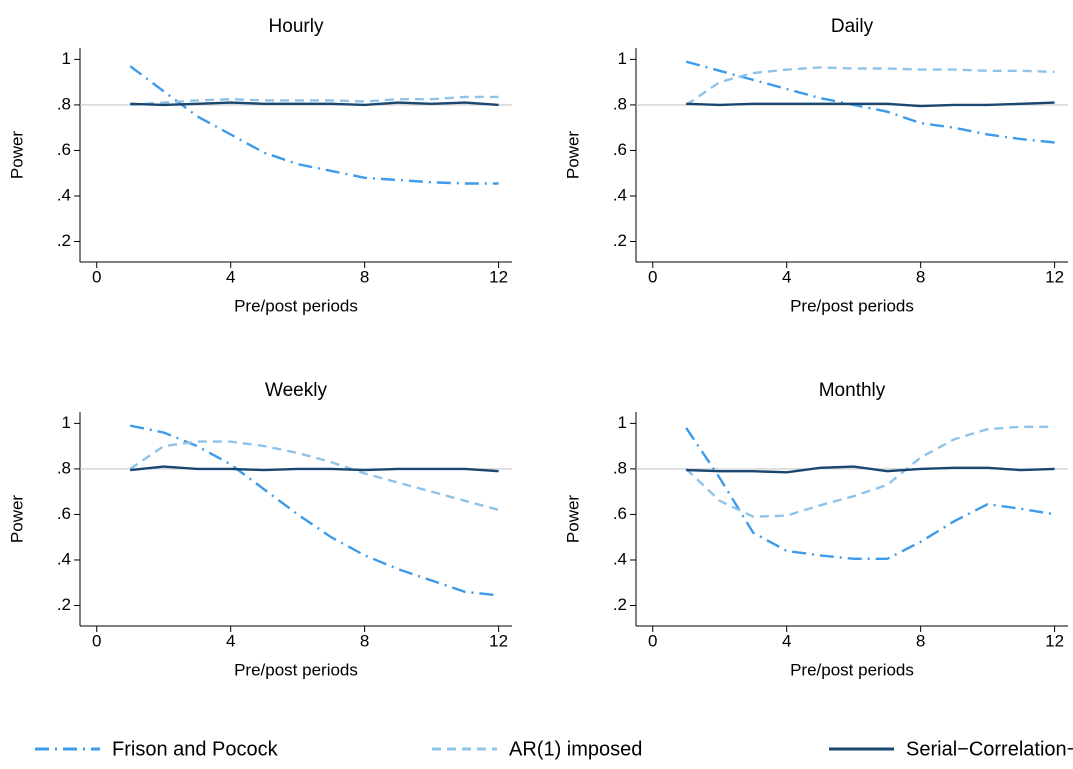  I want to click on legend-label: Serial−Correlation−Robust, so click(989, 749).